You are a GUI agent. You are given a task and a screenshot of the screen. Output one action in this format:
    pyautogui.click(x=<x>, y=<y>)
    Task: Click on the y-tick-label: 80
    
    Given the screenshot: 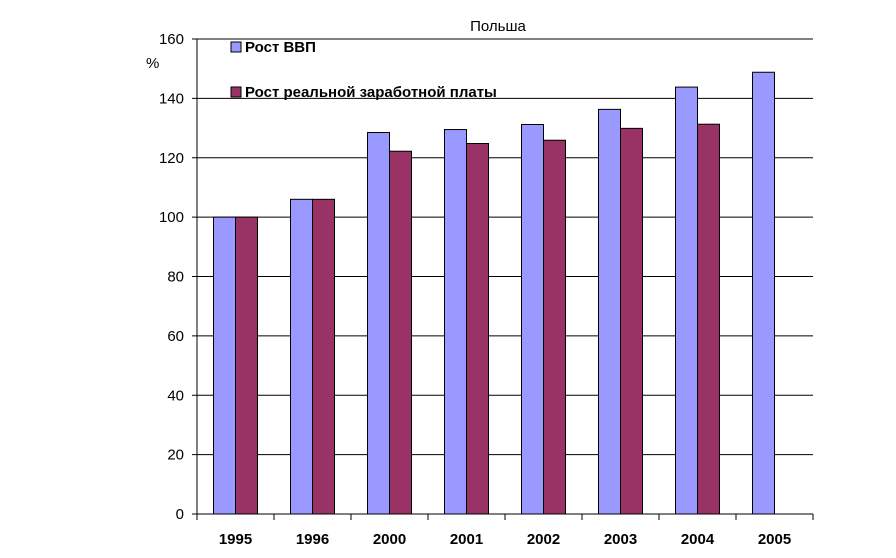 What is the action you would take?
    pyautogui.click(x=175, y=277)
    